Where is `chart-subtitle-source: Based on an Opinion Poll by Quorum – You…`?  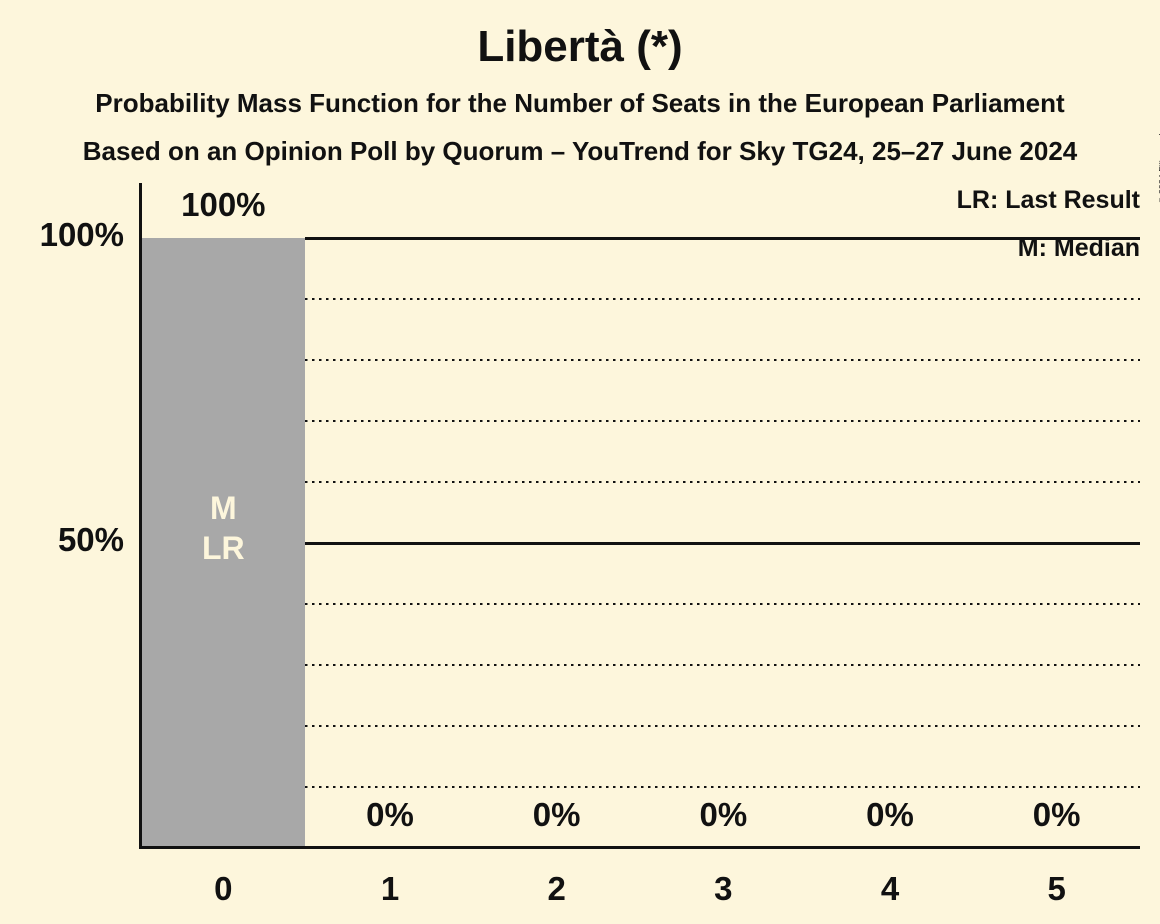 chart-subtitle-source: Based on an Opinion Poll by Quorum – You… is located at coordinates (580, 151).